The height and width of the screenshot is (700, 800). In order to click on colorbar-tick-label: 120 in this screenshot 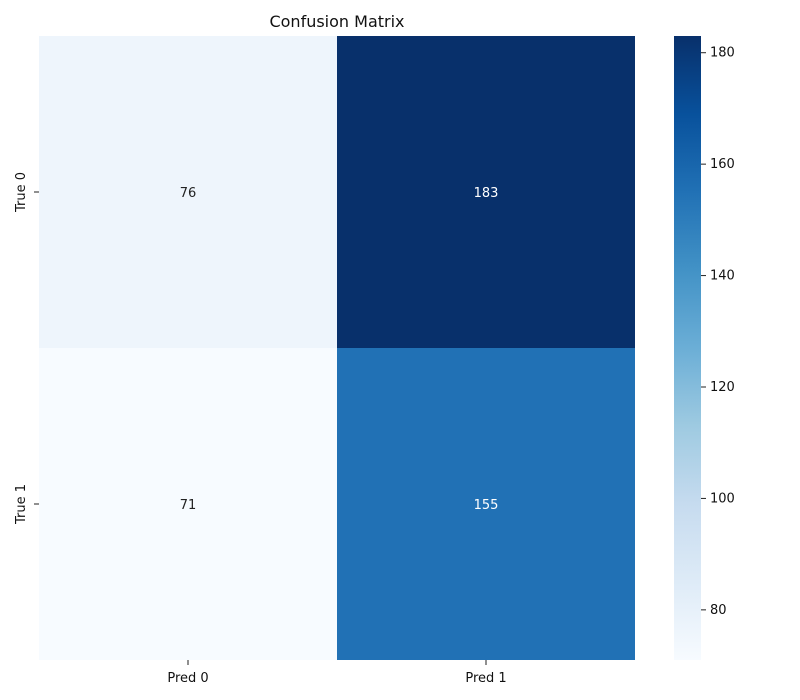, I will do `click(722, 387)`.